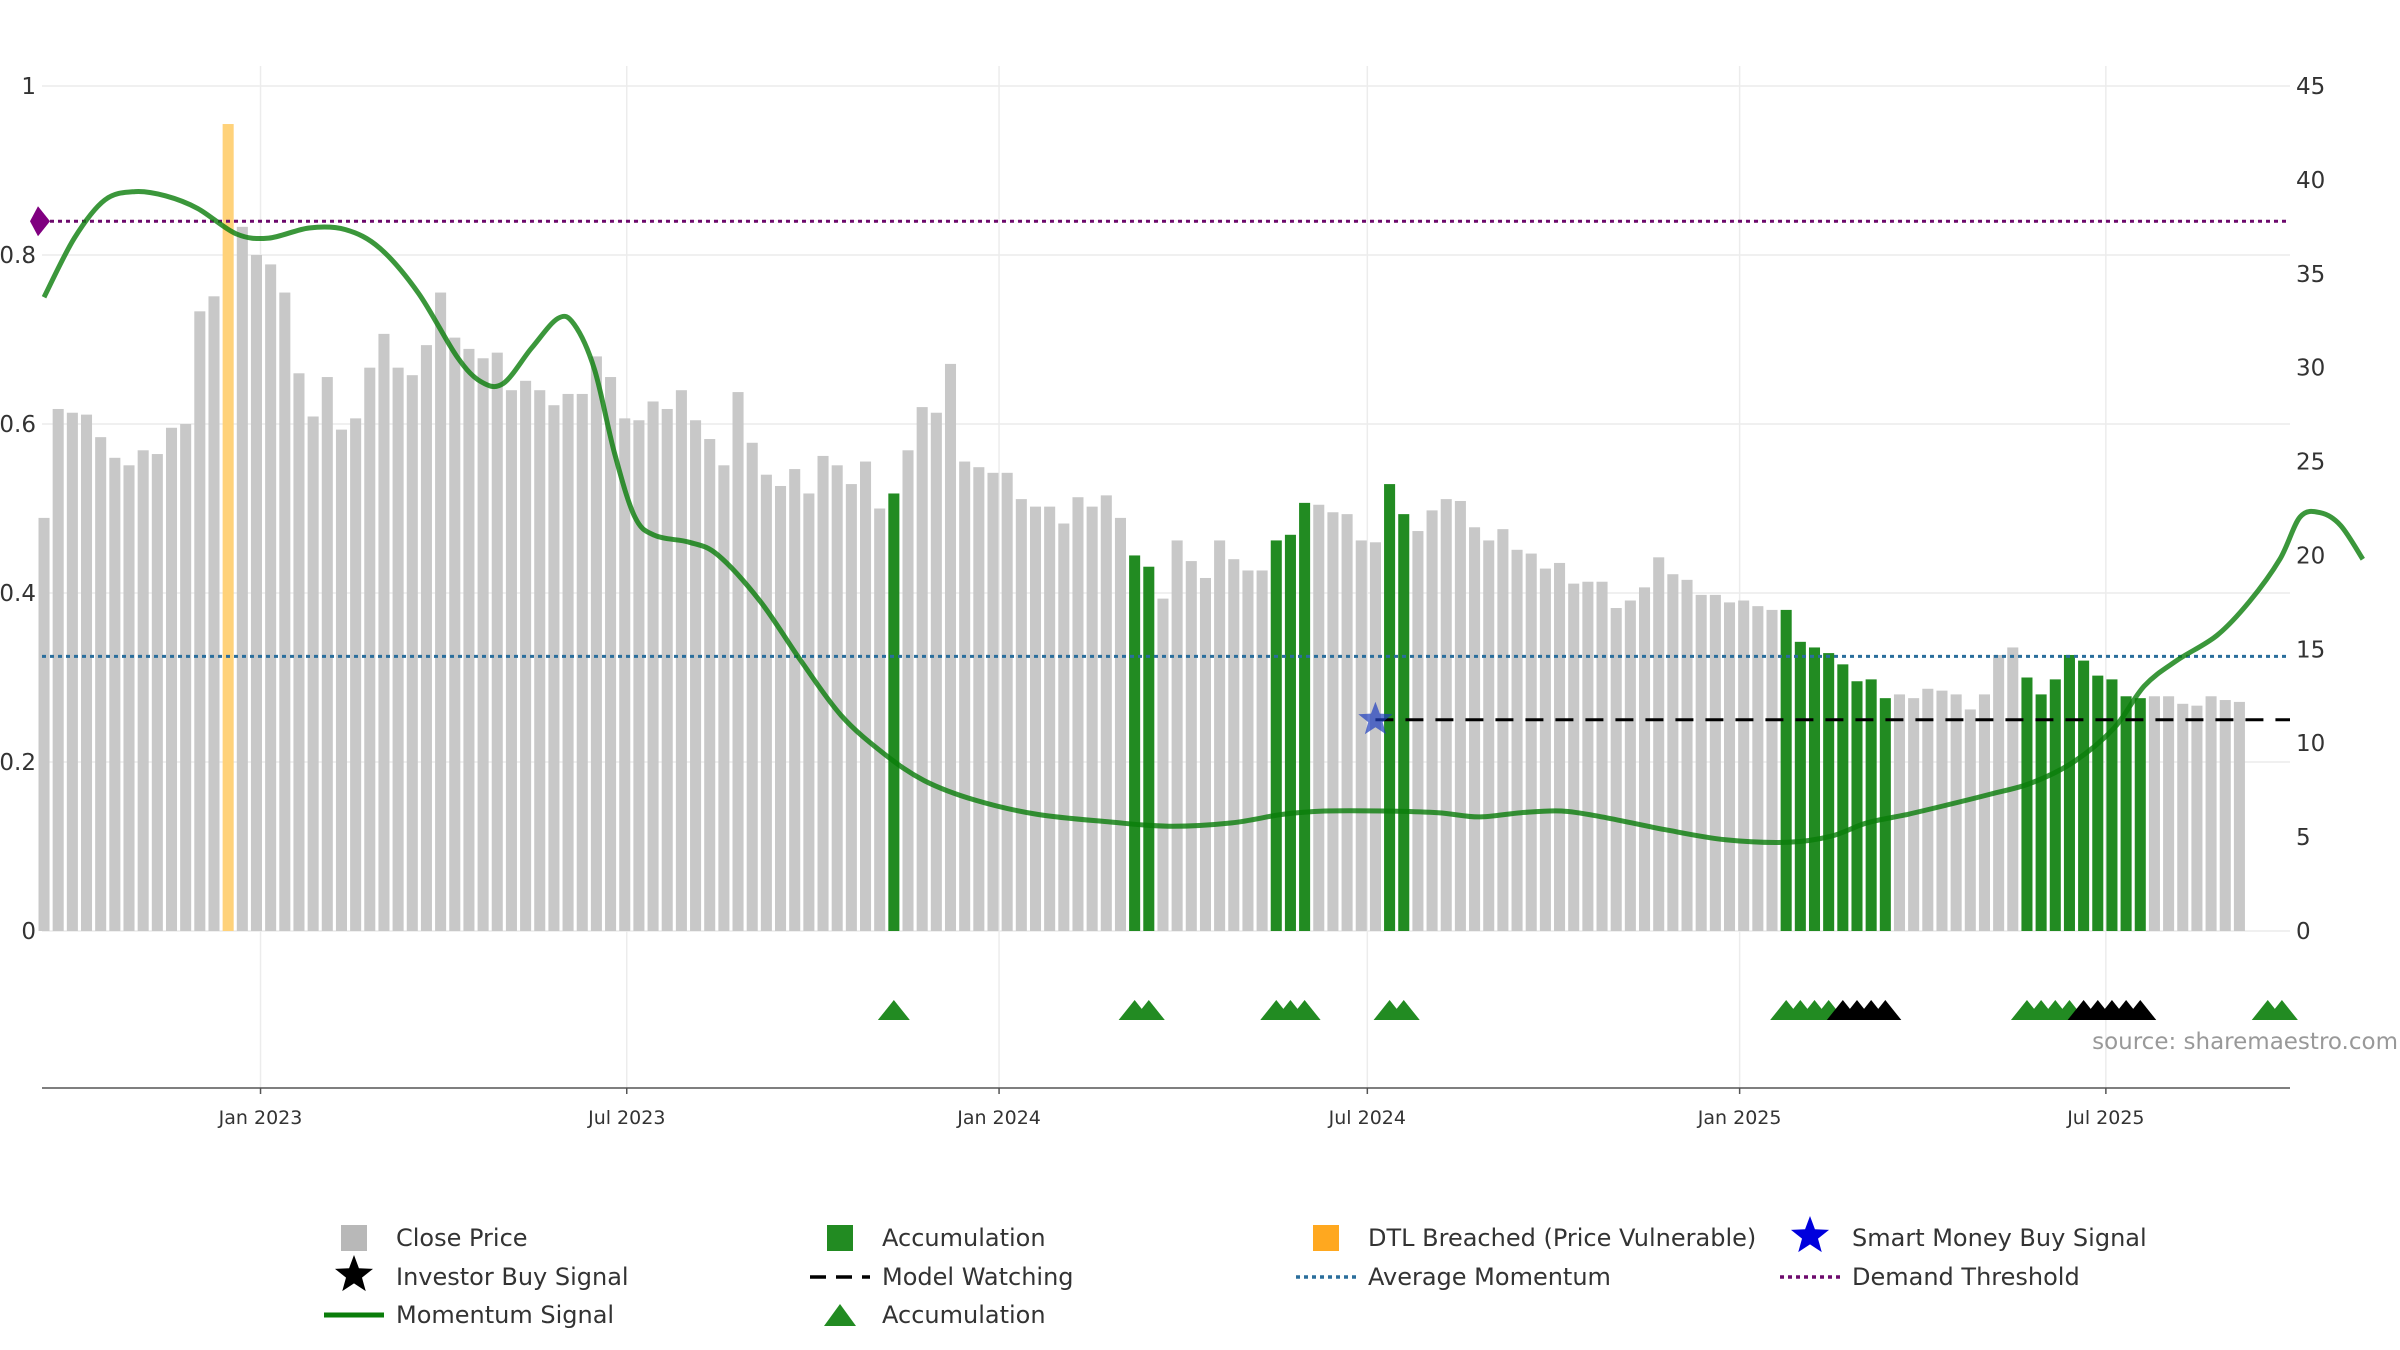 The width and height of the screenshot is (2400, 1350). I want to click on right-axis-label: 35, so click(2310, 275).